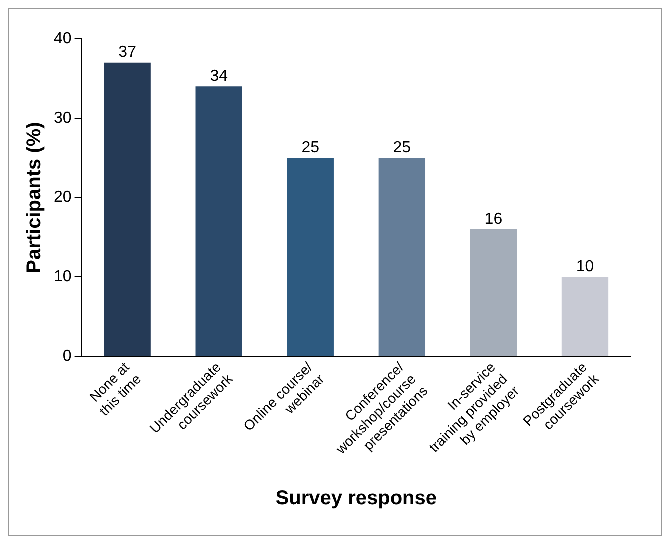 The height and width of the screenshot is (544, 670). Describe the element at coordinates (67, 356) in the screenshot. I see `y-tick-label: 0` at that location.